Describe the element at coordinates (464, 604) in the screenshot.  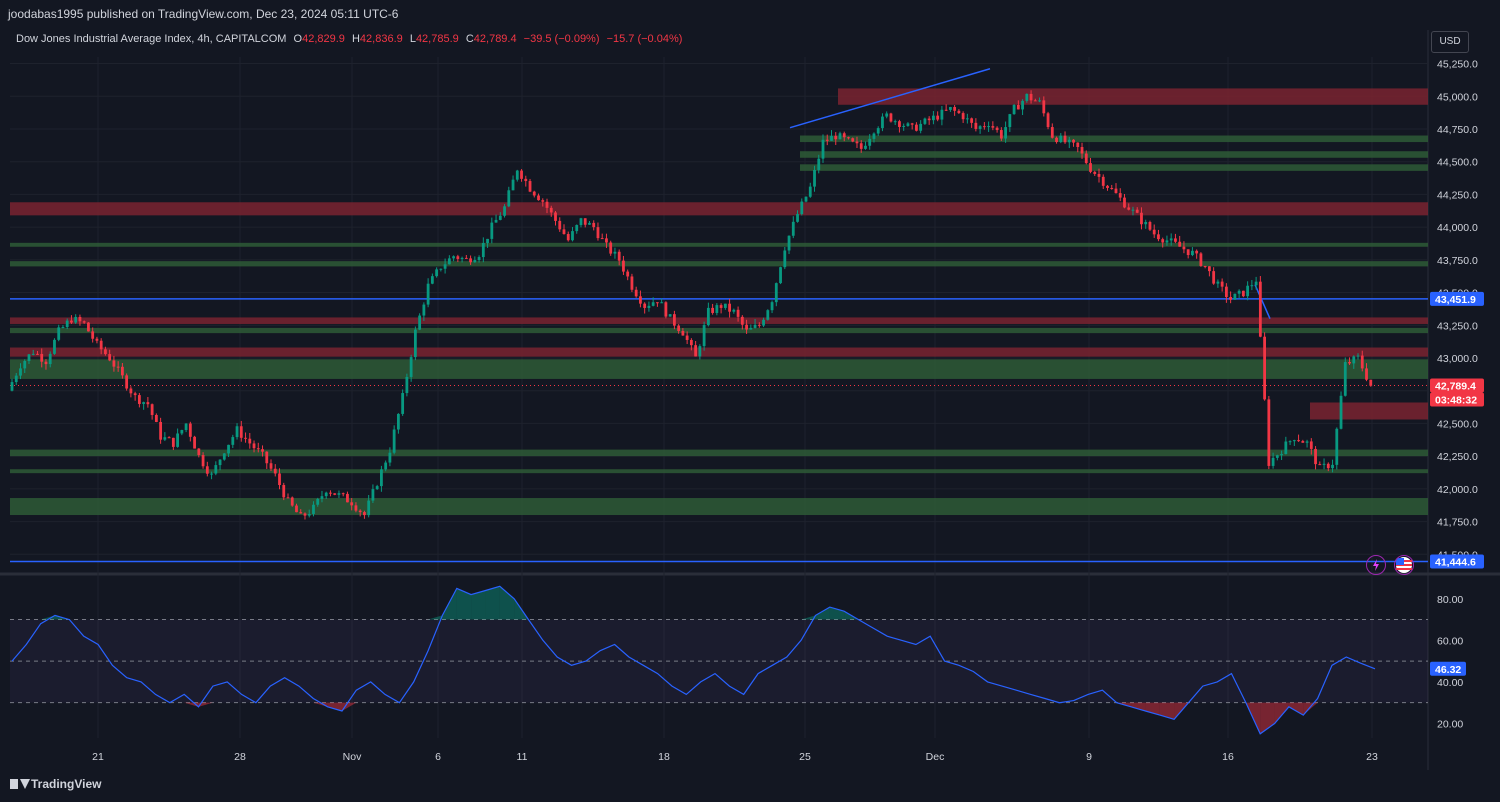
I see `rsi-overbought-fill` at that location.